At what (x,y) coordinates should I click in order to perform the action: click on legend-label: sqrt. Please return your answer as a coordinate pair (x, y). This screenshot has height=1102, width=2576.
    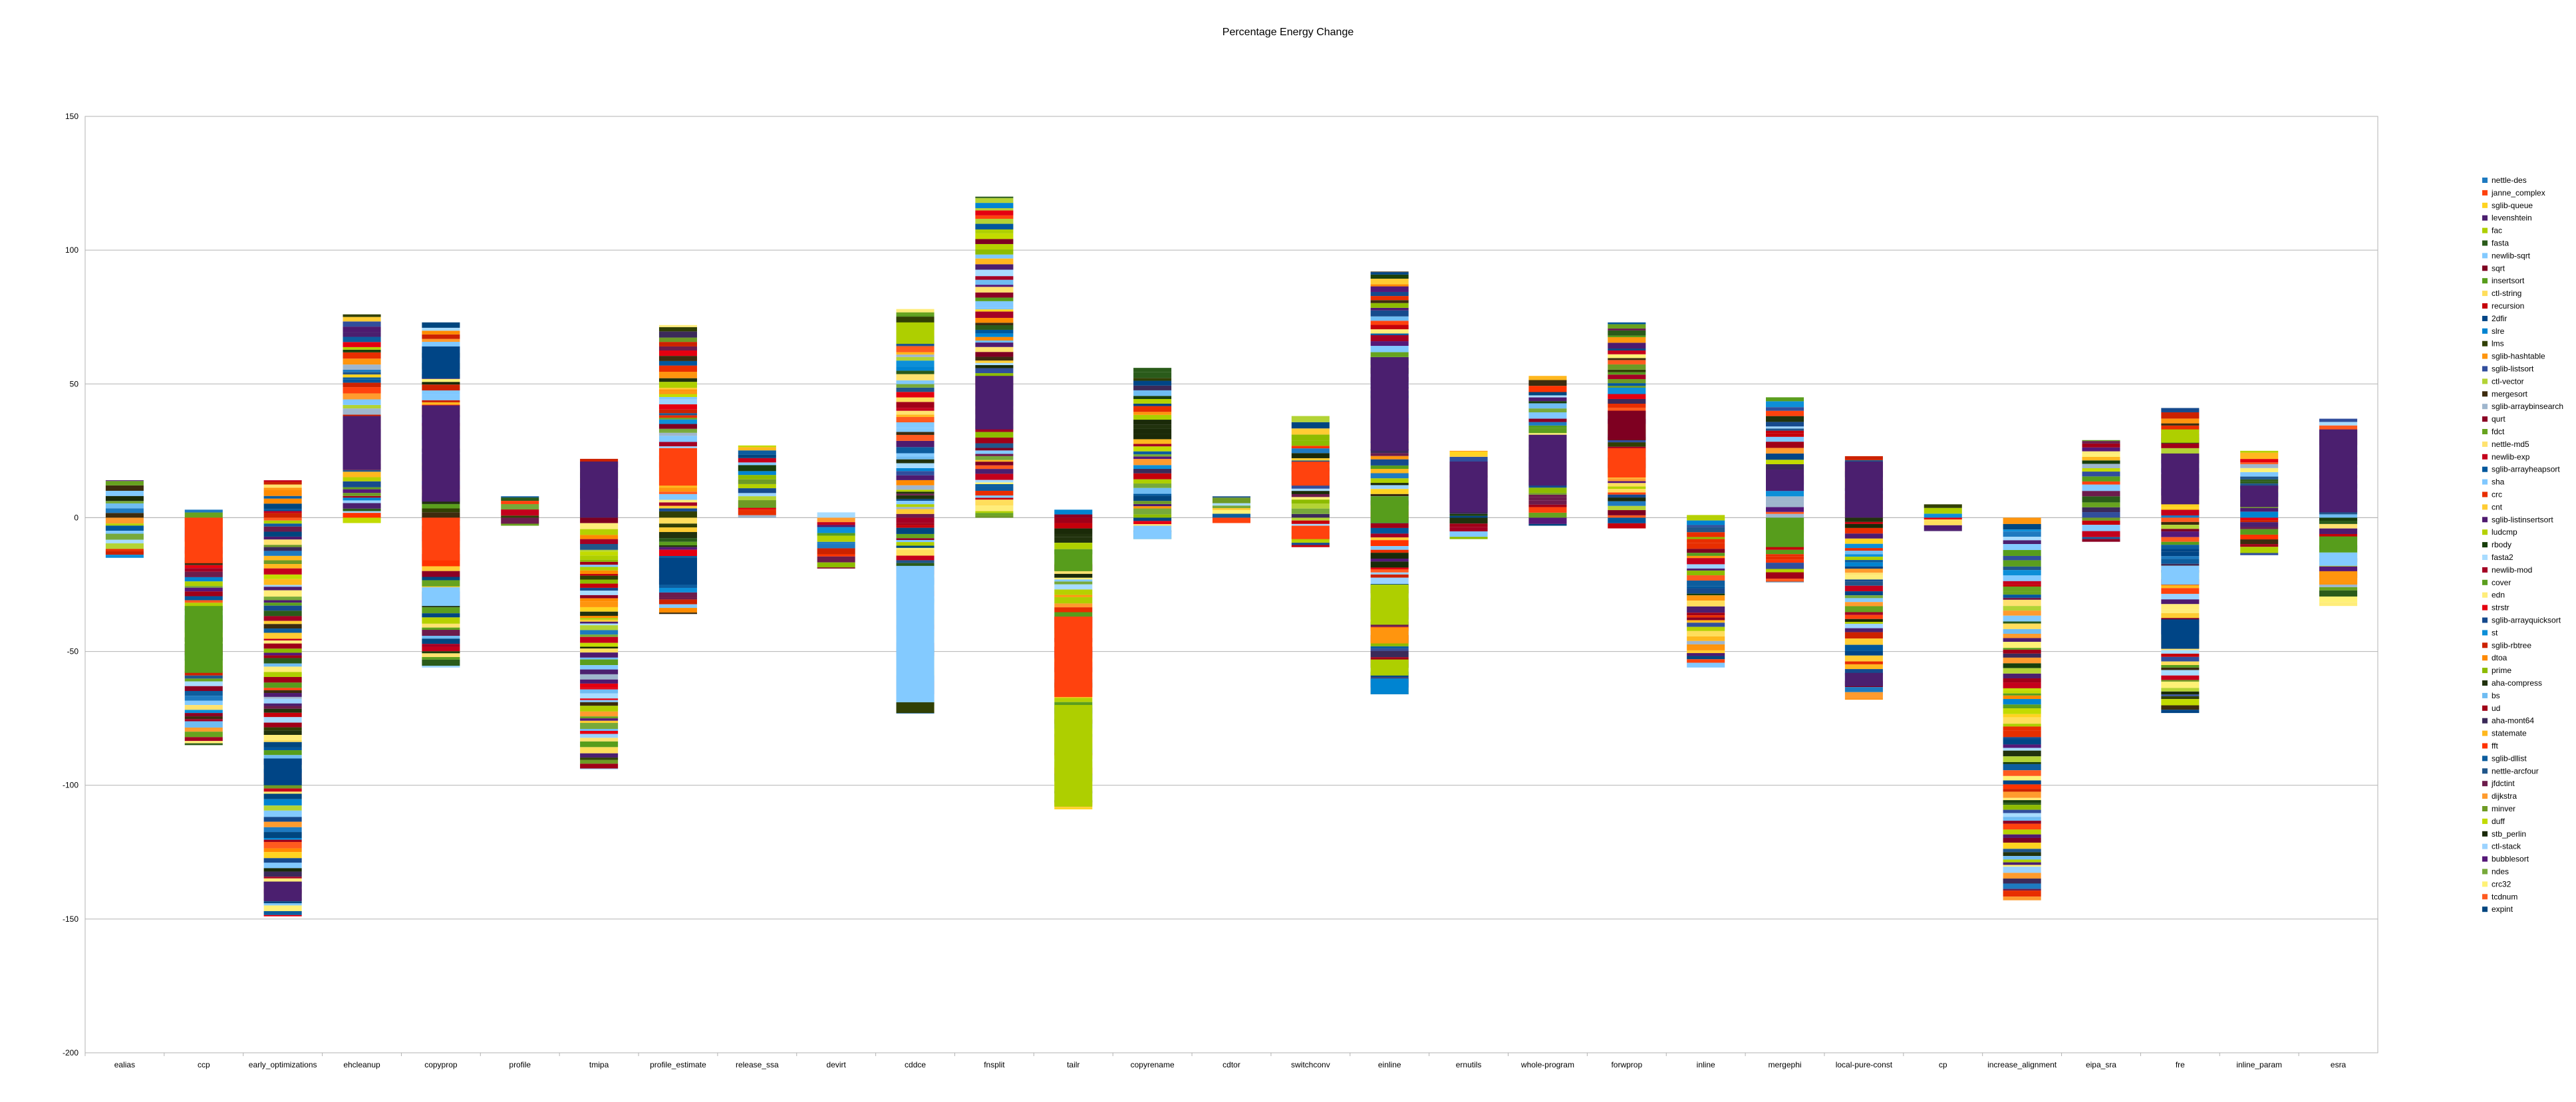
    Looking at the image, I should click on (2498, 268).